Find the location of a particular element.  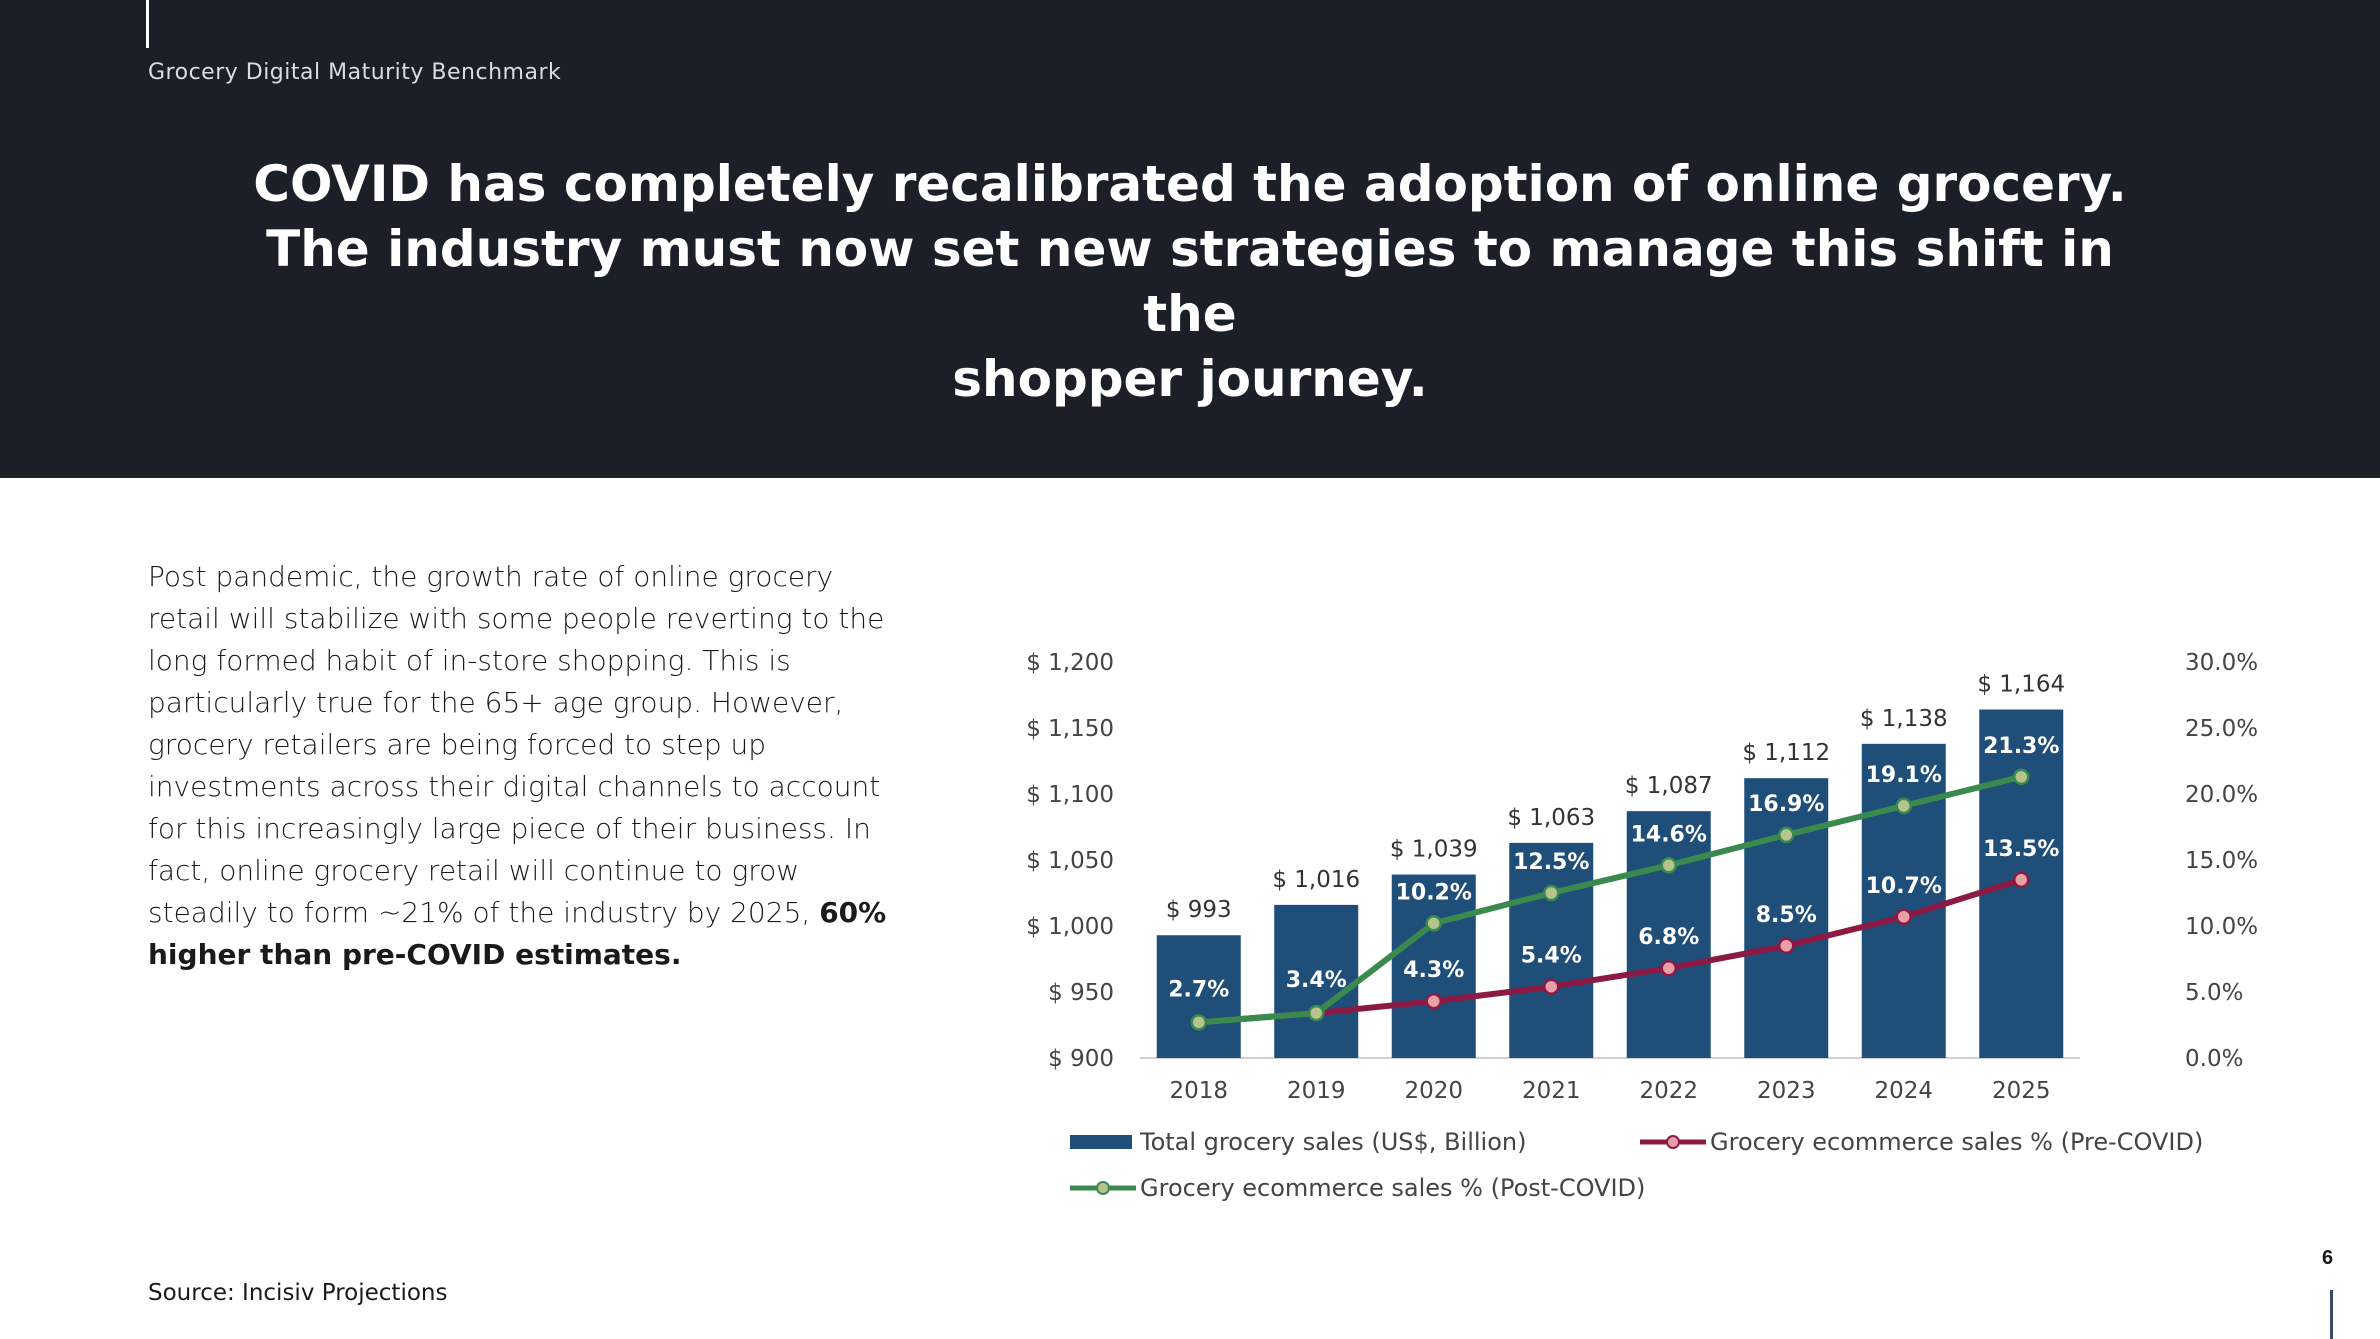

headline-line-3: shopper journey. is located at coordinates (1190, 379).